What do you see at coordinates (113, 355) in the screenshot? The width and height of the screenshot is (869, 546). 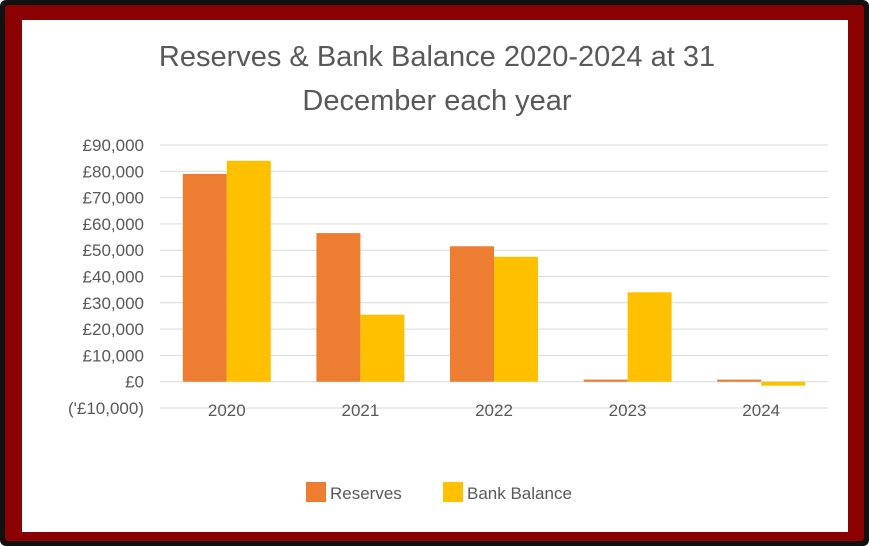 I see `y-tick-label: £10,000` at bounding box center [113, 355].